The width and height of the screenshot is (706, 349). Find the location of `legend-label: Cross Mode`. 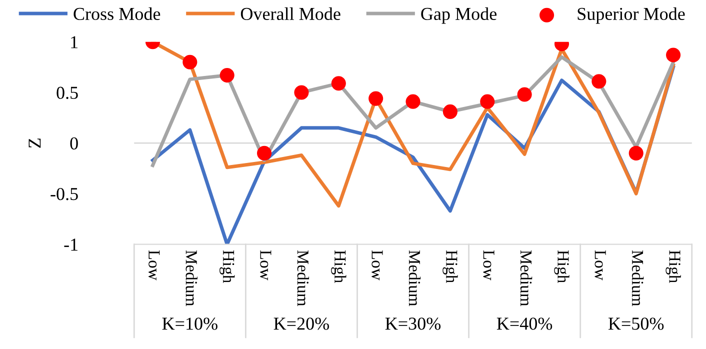

legend-label: Cross Mode is located at coordinates (117, 13).